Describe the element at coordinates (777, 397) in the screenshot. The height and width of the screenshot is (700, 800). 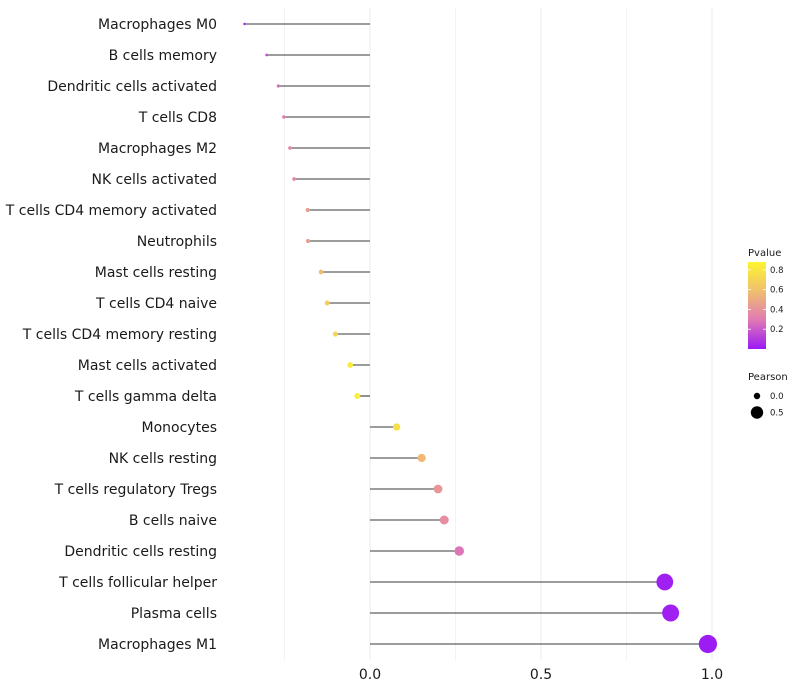
I see `pearson-legend-label-0: 0.0` at that location.